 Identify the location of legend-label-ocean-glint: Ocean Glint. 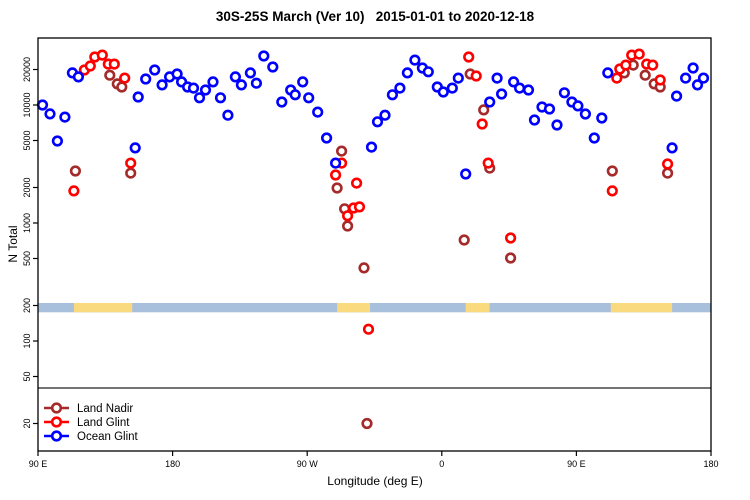
(108, 437).